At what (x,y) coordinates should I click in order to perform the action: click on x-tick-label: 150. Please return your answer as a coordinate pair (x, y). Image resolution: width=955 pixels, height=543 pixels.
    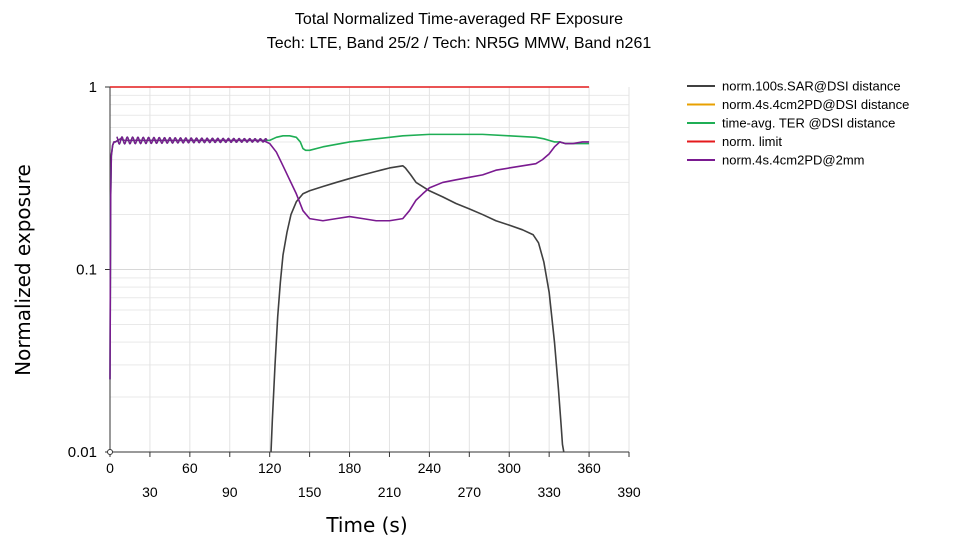
    Looking at the image, I should click on (310, 492).